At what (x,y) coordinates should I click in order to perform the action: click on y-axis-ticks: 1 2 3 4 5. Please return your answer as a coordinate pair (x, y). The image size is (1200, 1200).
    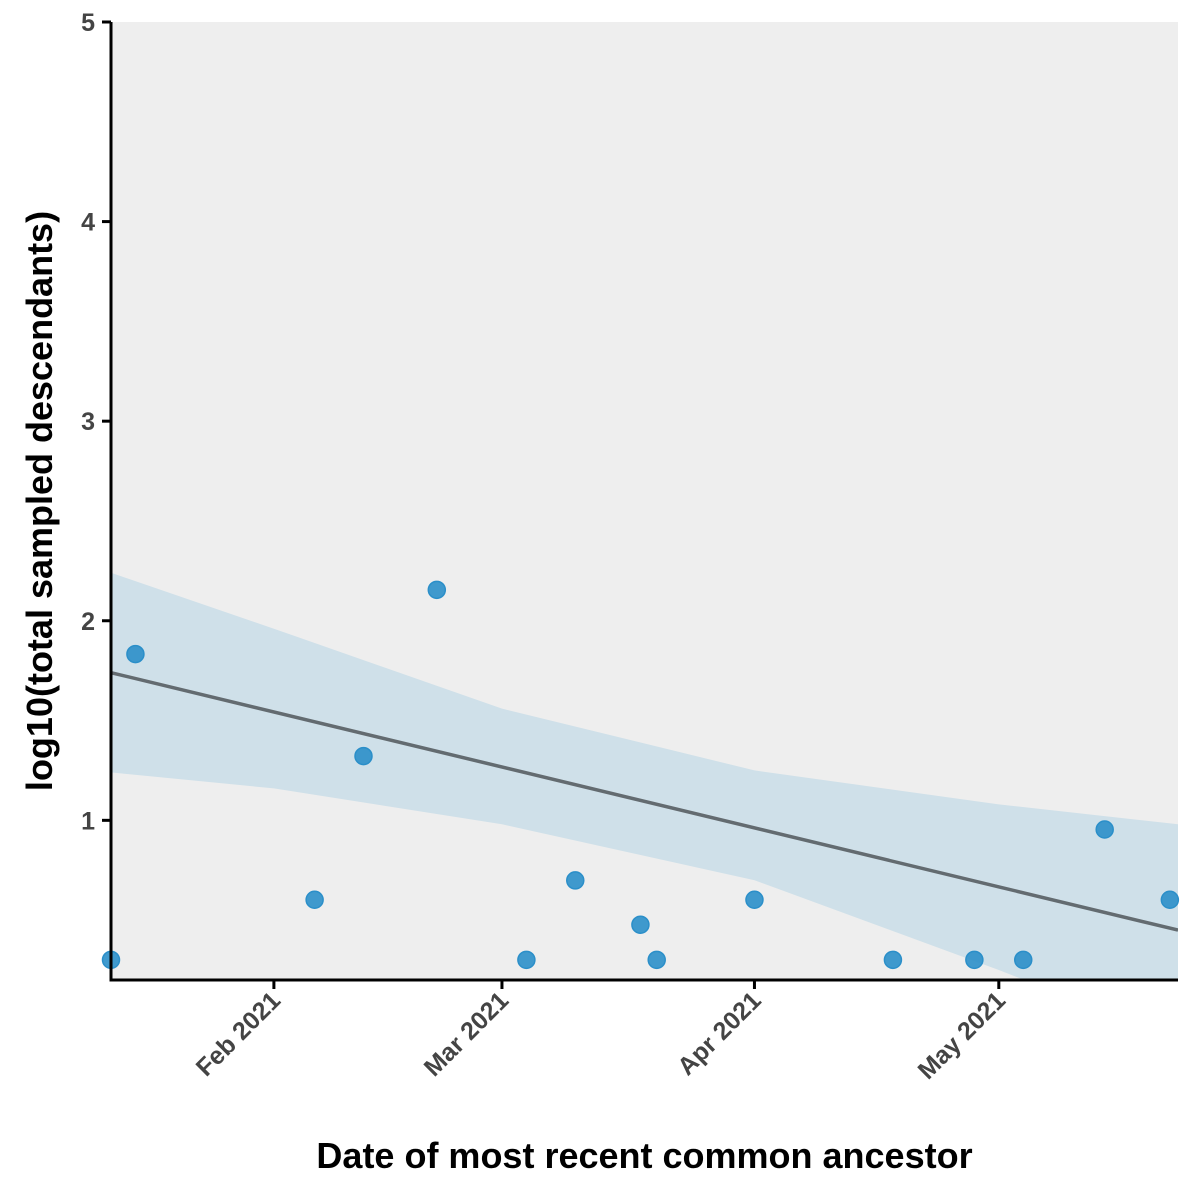
    Looking at the image, I should click on (96, 422).